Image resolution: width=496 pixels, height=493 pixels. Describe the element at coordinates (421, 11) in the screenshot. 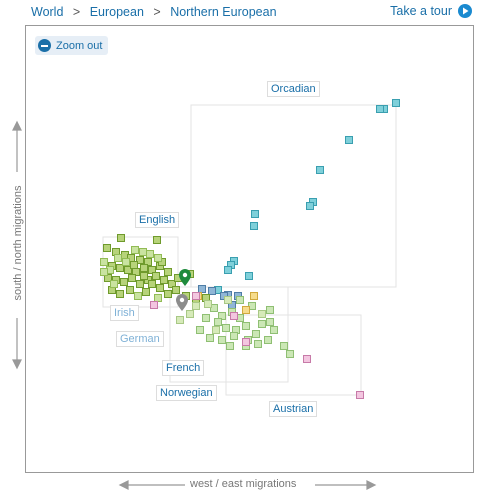

I see `take-a-tour-label: Take a tour` at that location.